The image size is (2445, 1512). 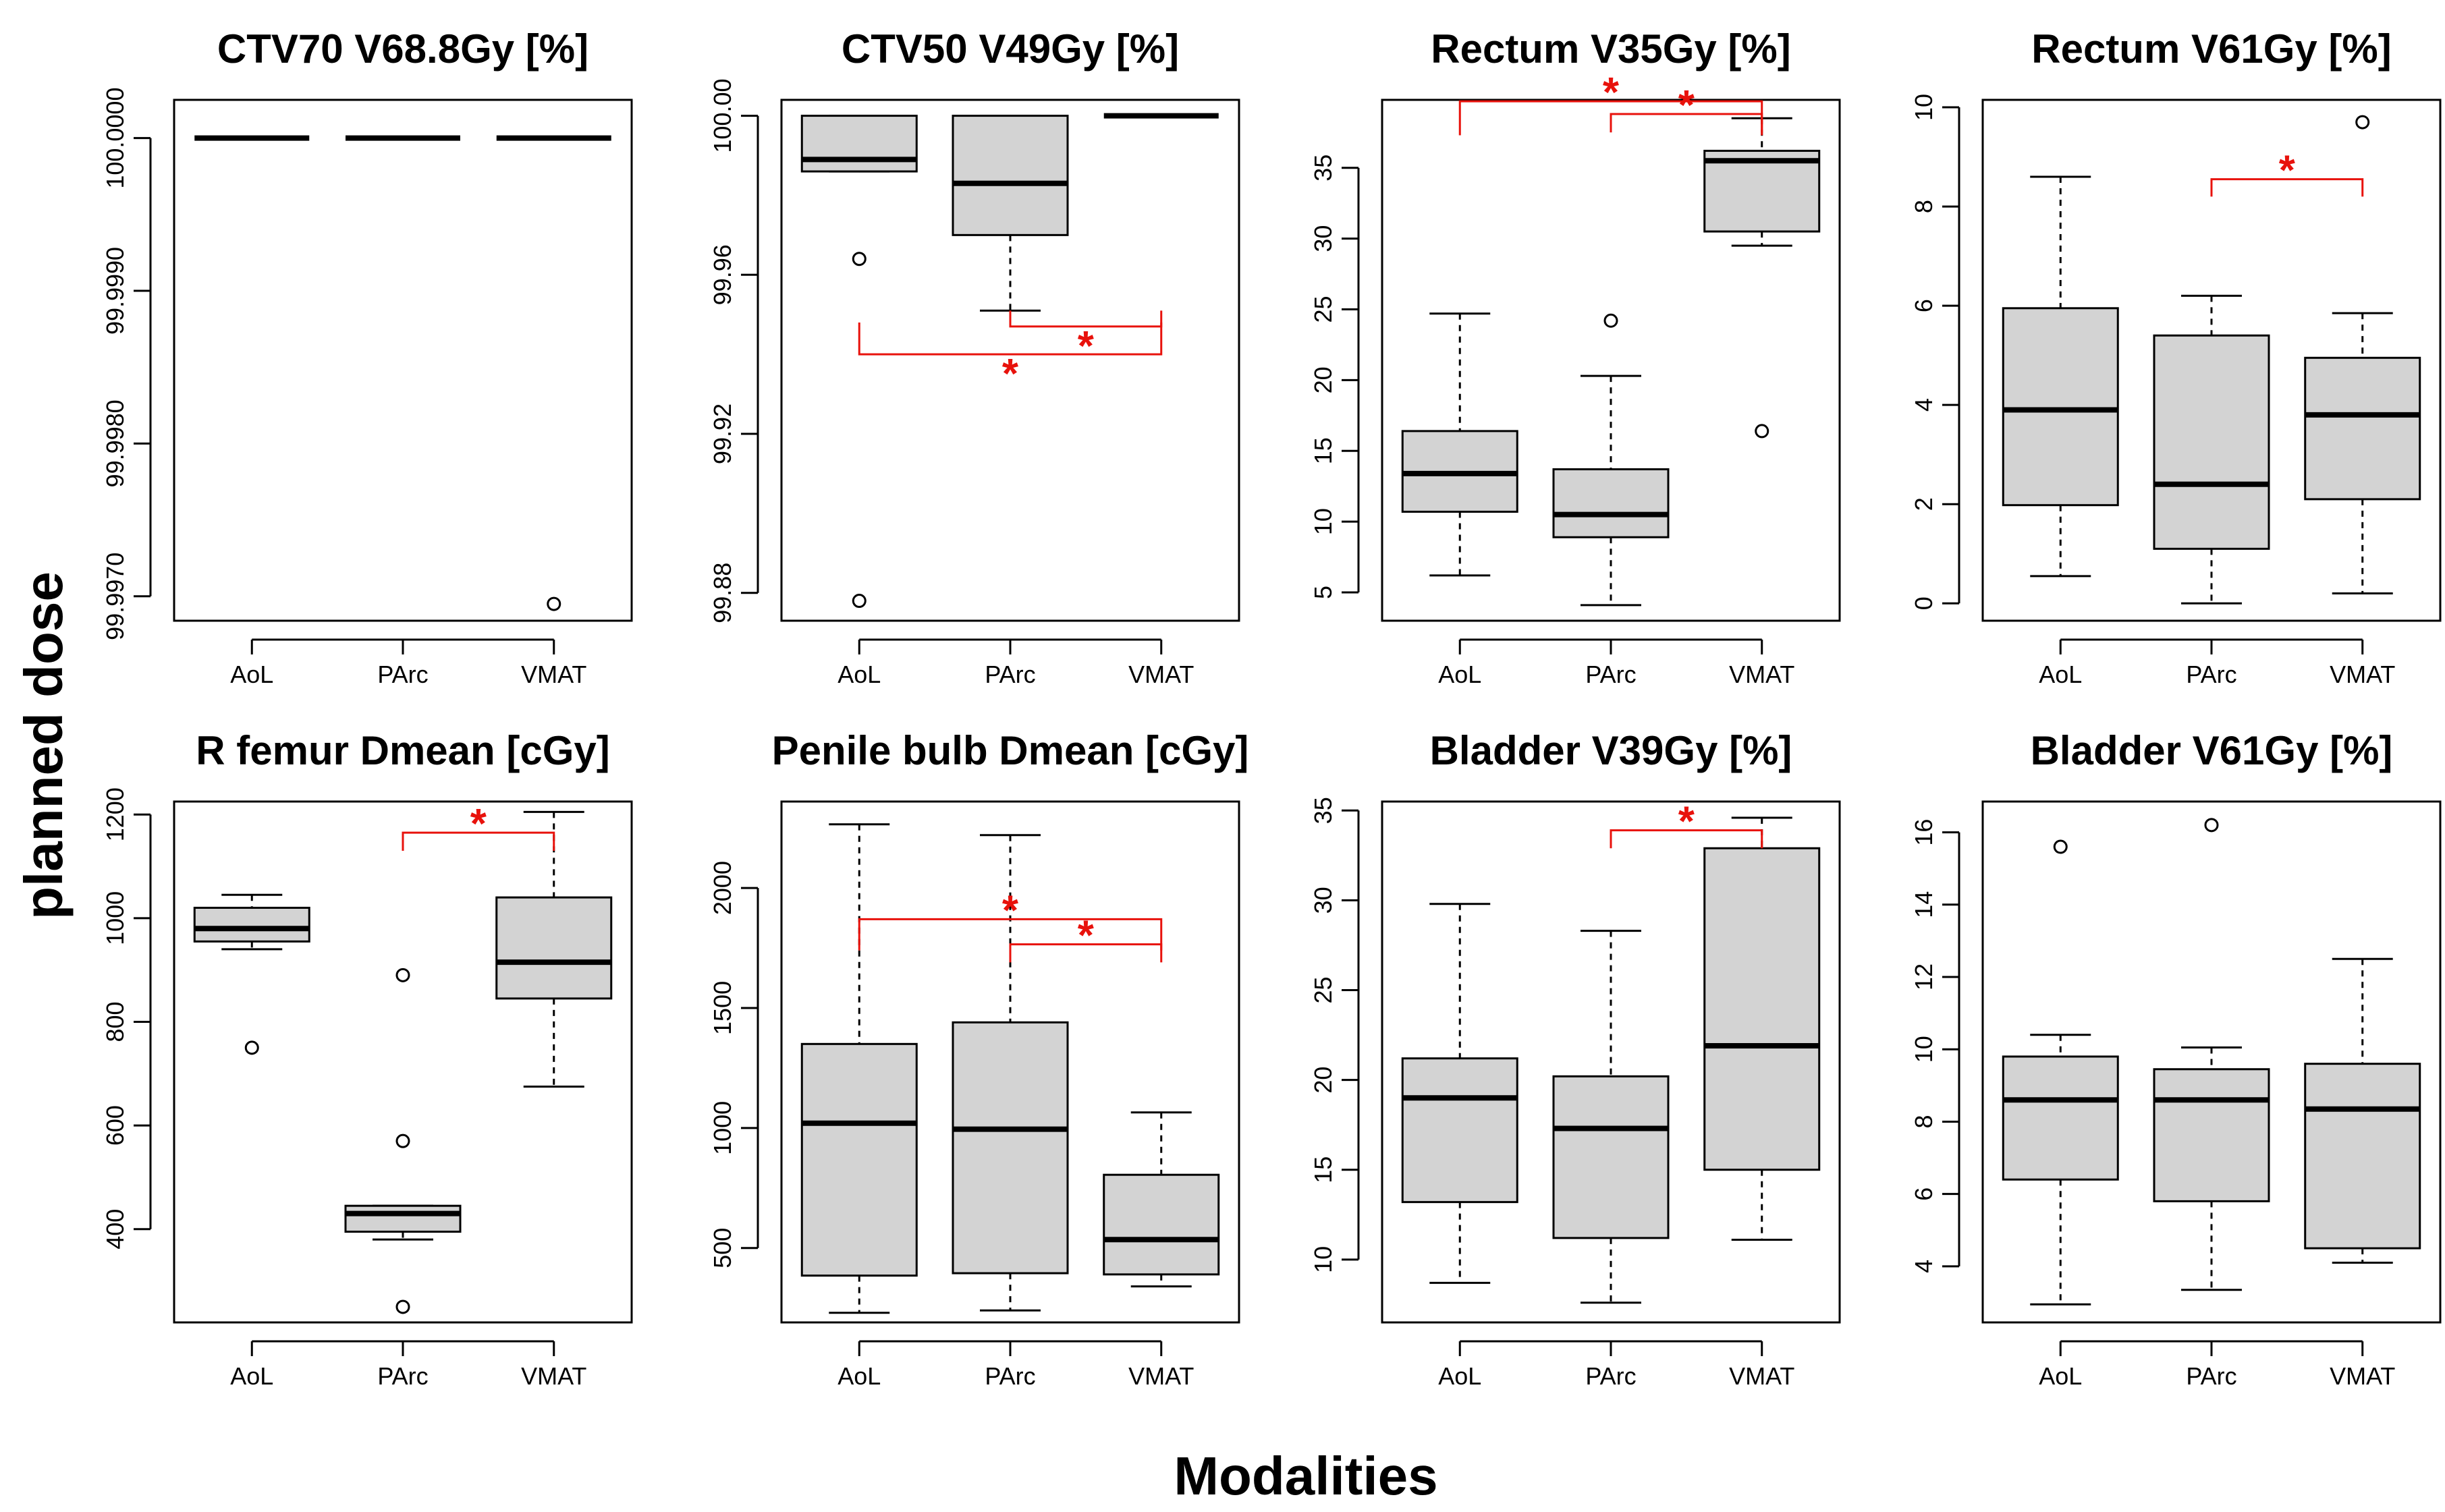 I want to click on figure-x-label: Modalities, so click(x=1305, y=1476).